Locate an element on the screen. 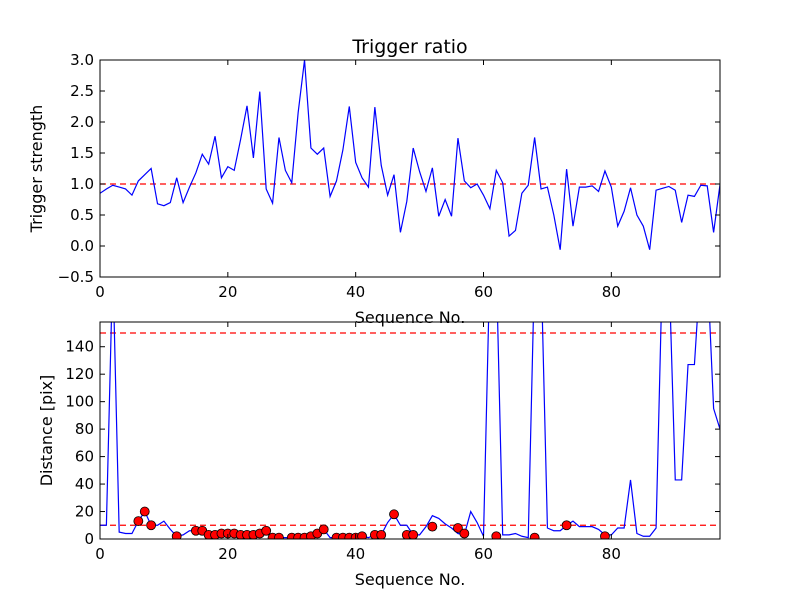 The image size is (800, 600). y-tick-label: 2.0 is located at coordinates (82, 122).